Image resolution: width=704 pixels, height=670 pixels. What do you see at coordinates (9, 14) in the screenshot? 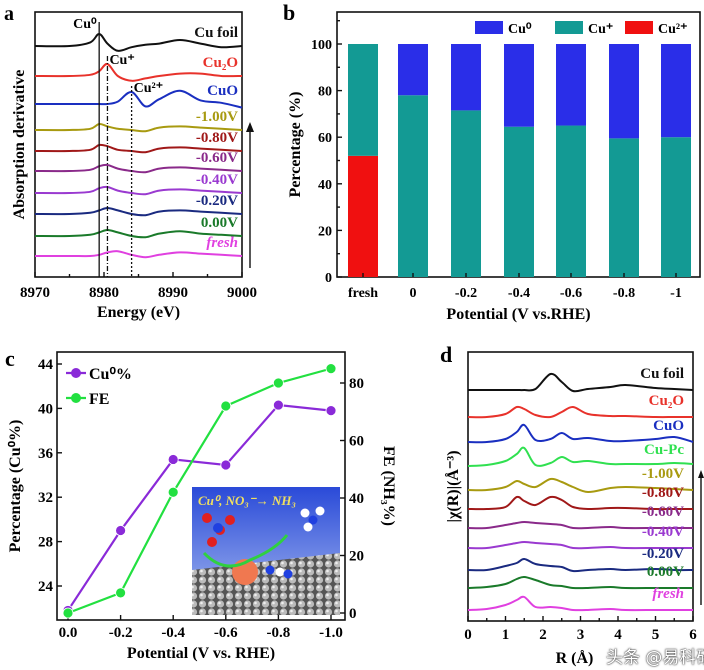
I see `panel-label: a` at bounding box center [9, 14].